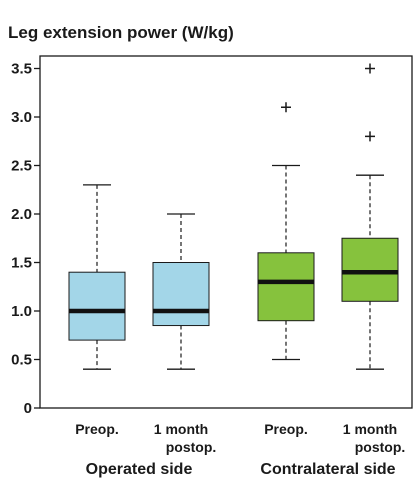 This screenshot has width=418, height=482. What do you see at coordinates (21, 311) in the screenshot?
I see `y-tick-label: 1.0` at bounding box center [21, 311].